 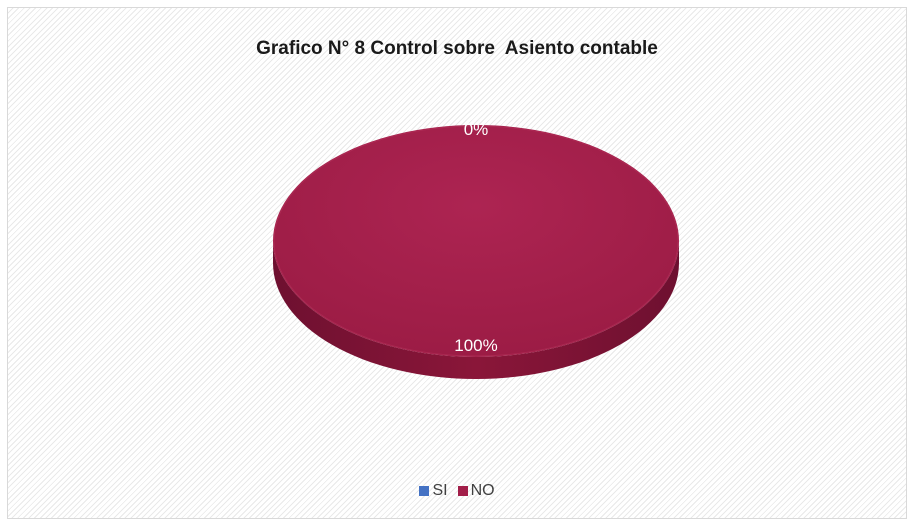 I want to click on legend-label-no: NO, so click(x=482, y=490).